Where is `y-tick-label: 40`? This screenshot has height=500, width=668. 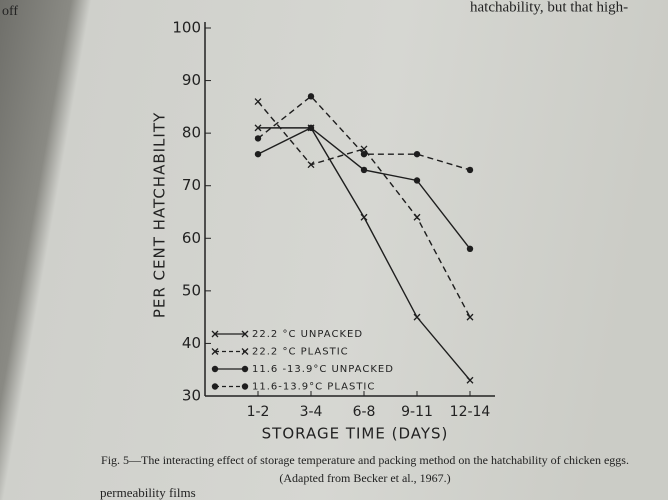
y-tick-label: 40 is located at coordinates (191, 343).